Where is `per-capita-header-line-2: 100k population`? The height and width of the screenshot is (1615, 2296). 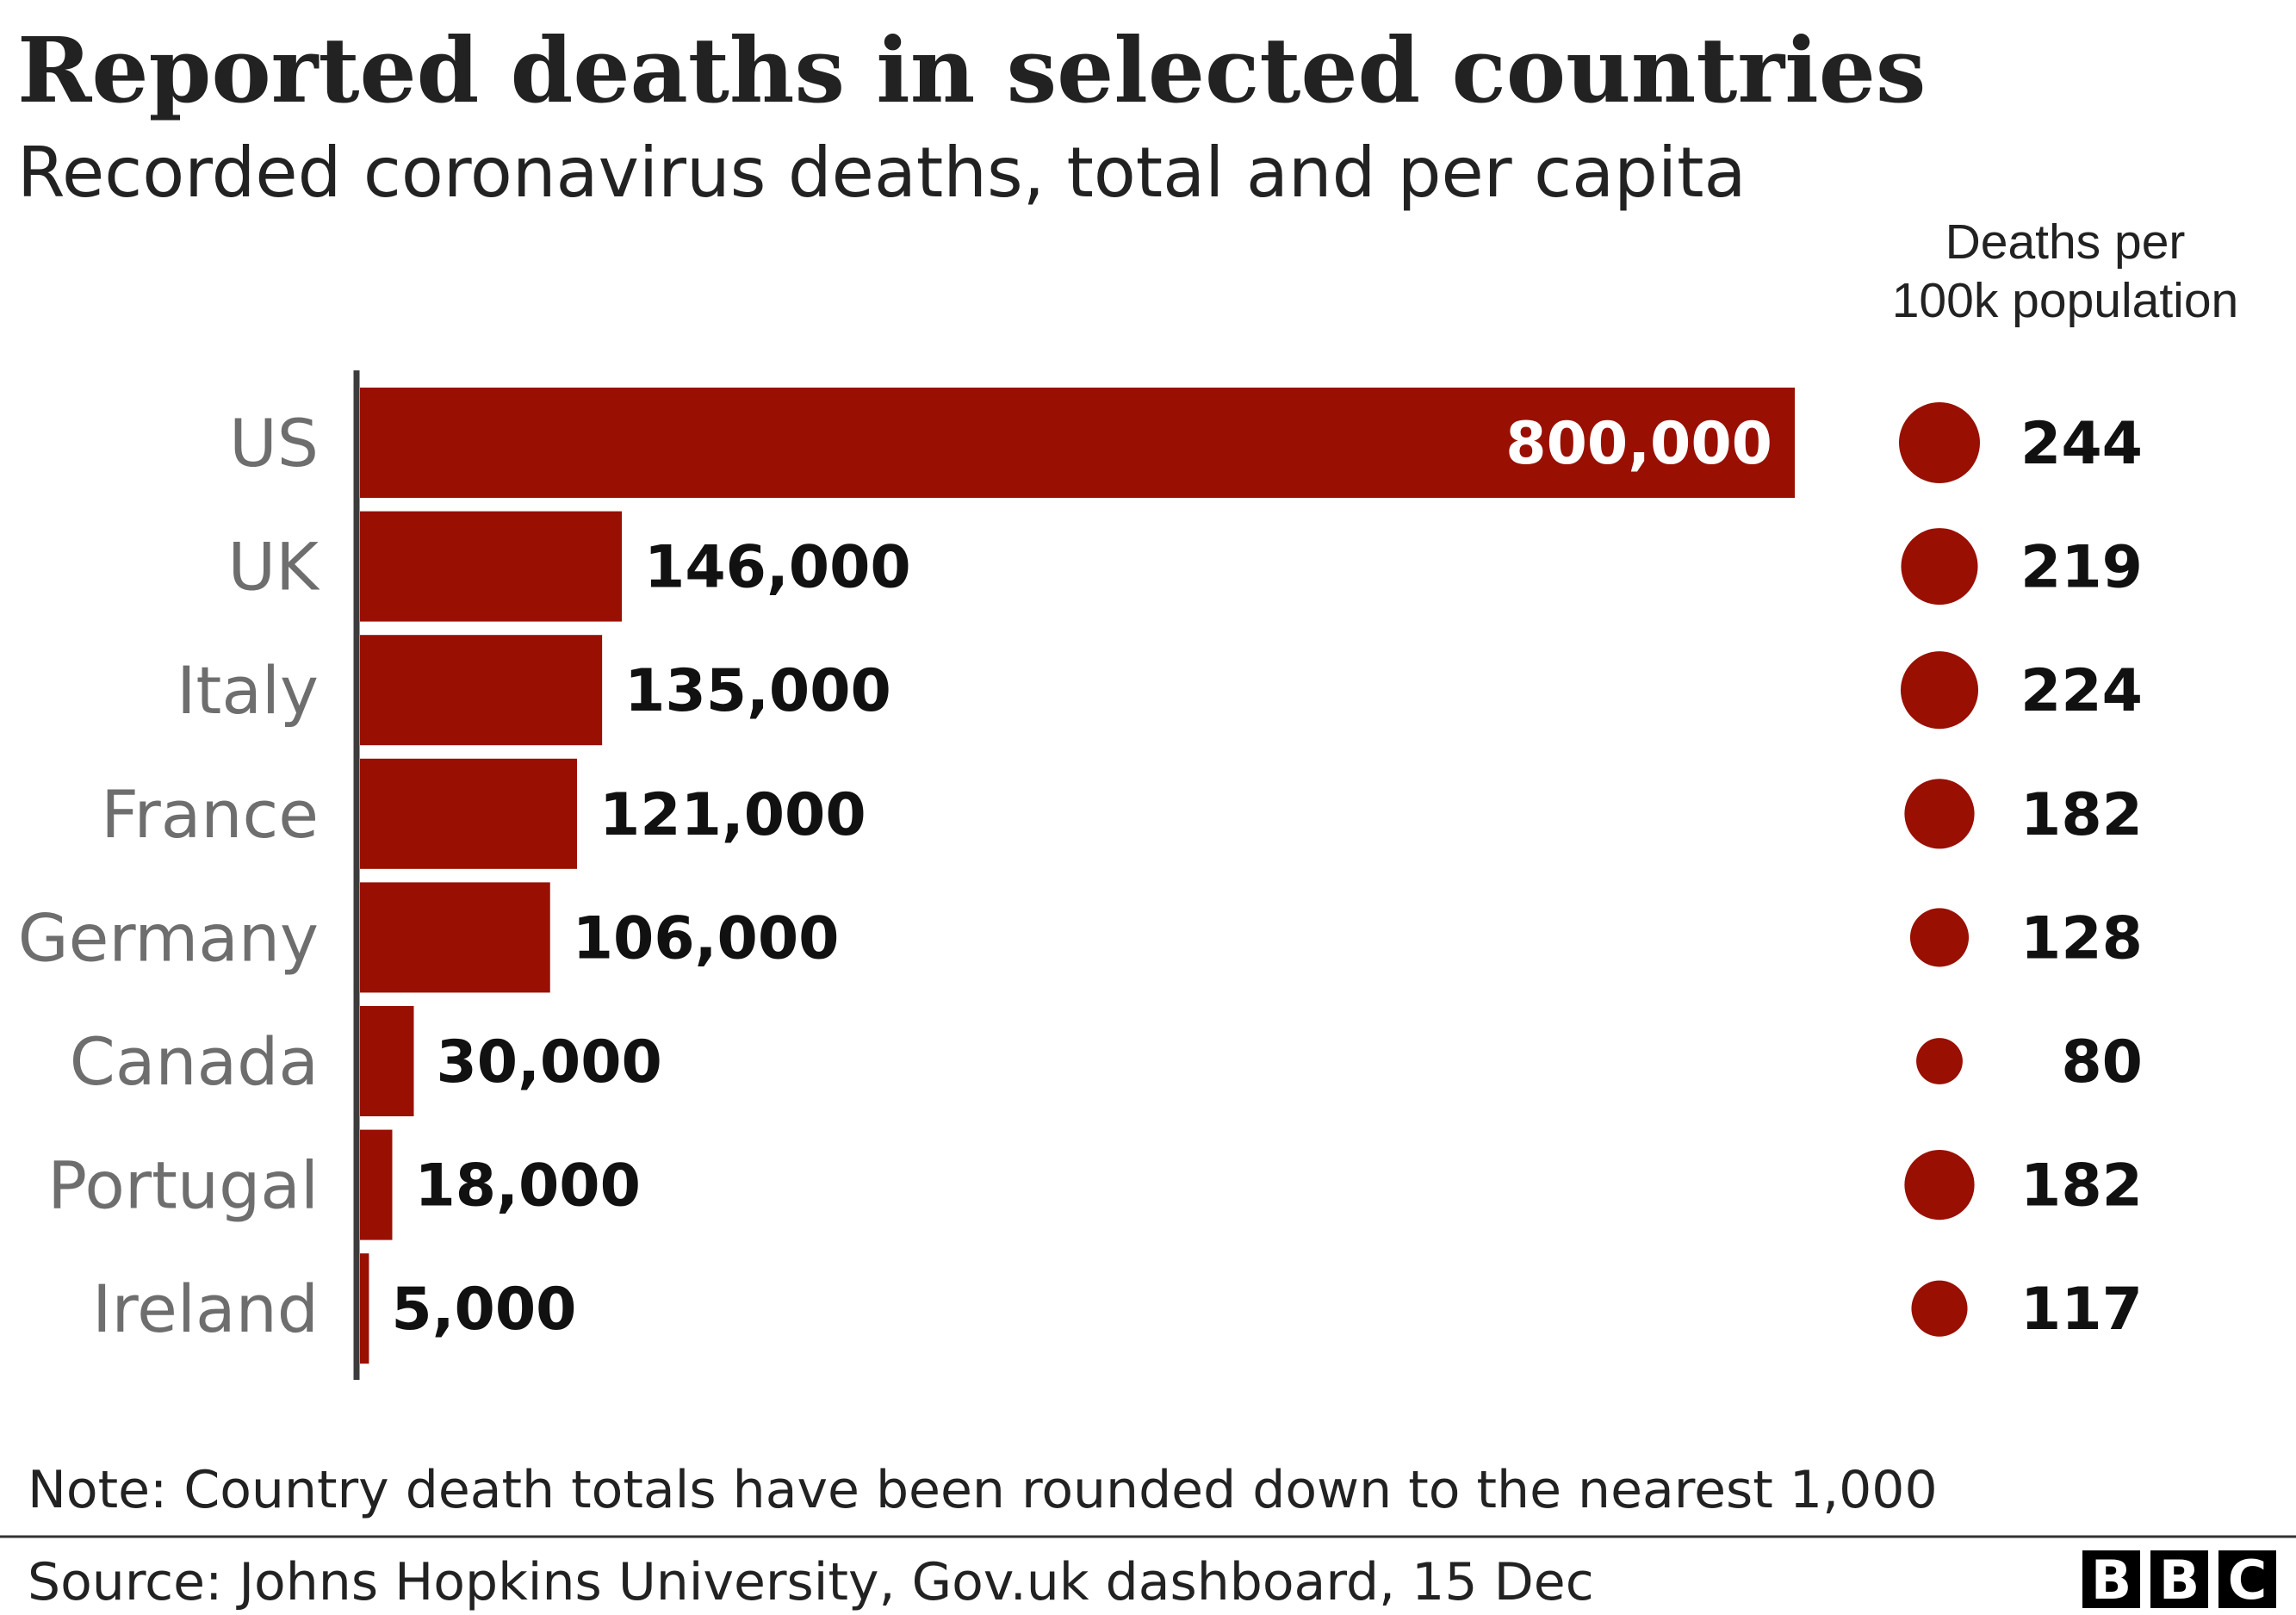
per-capita-header-line-2: 100k population is located at coordinates (2065, 300).